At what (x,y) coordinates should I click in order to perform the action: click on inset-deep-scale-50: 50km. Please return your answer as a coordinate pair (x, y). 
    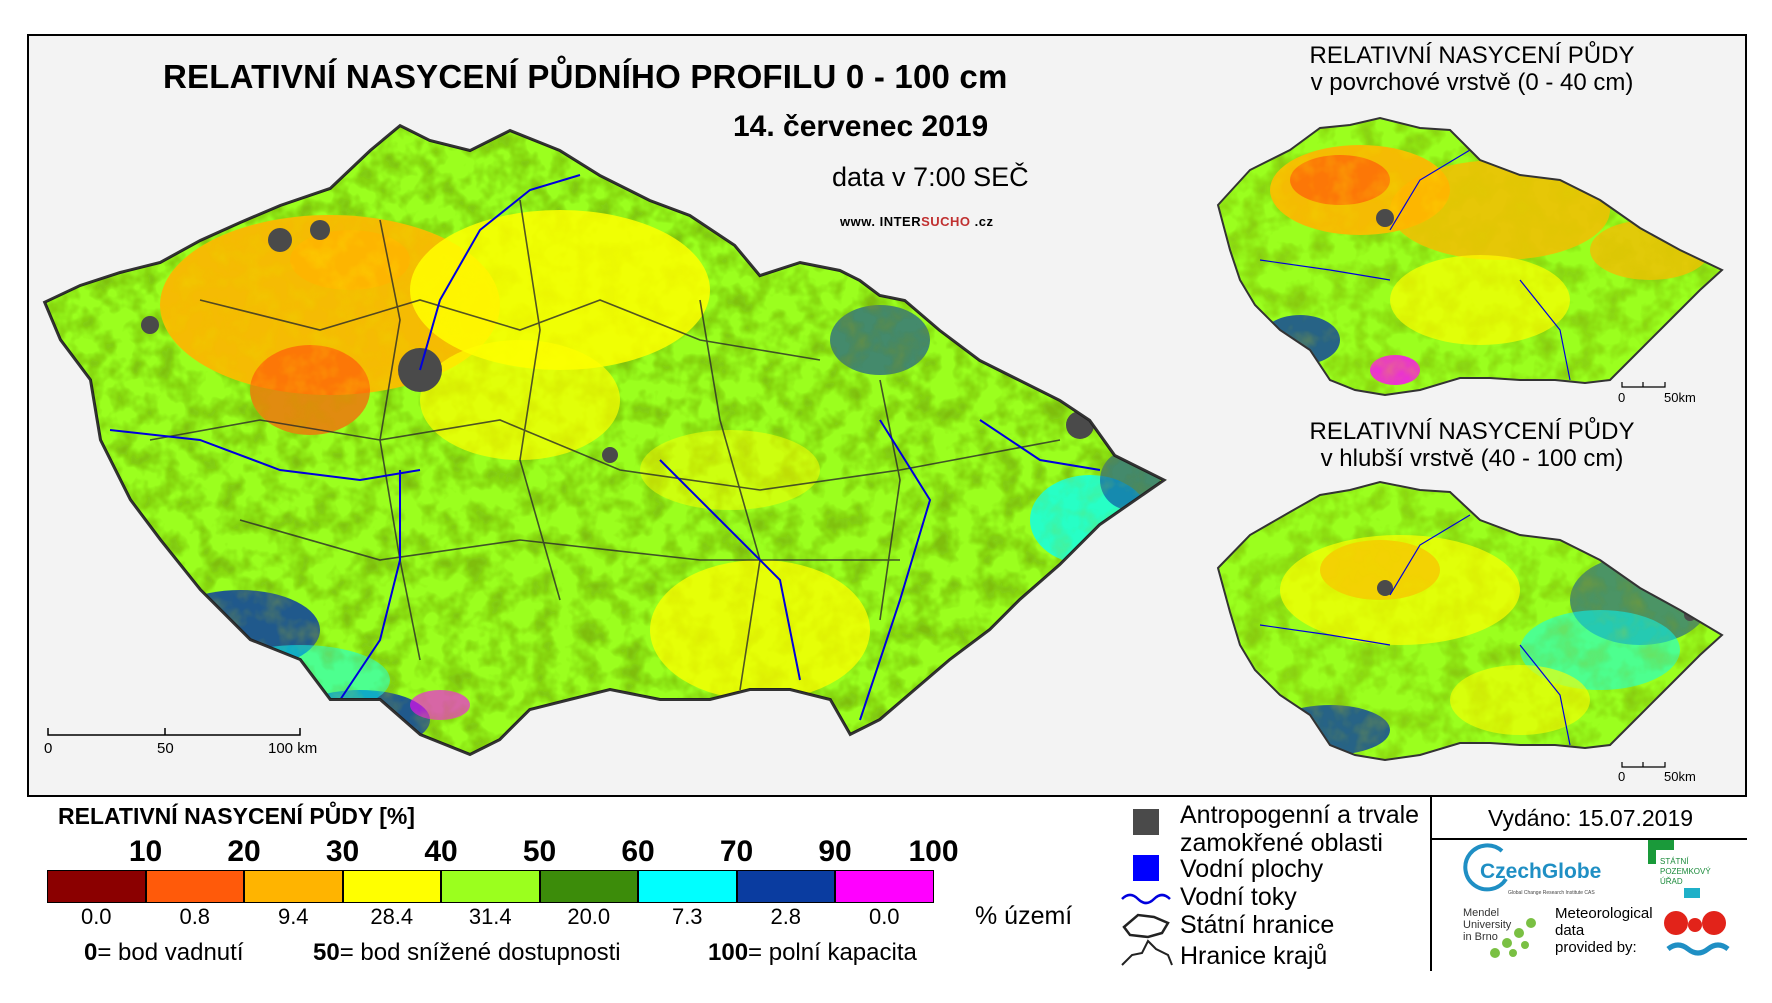
    Looking at the image, I should click on (1680, 776).